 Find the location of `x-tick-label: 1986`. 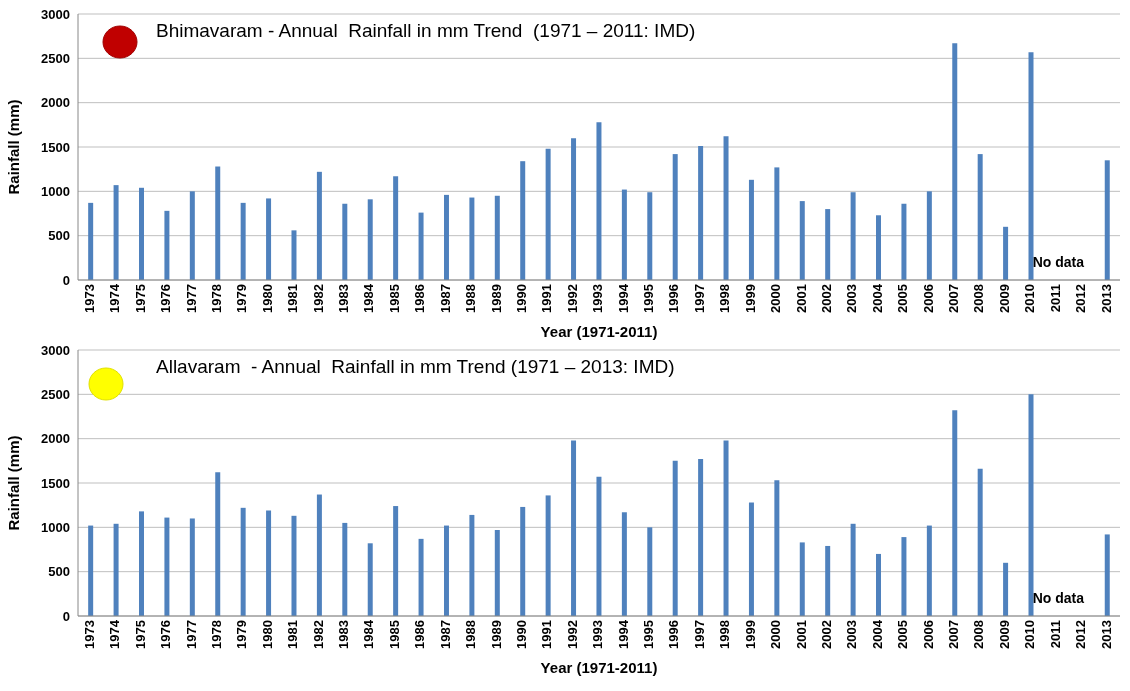

x-tick-label: 1986 is located at coordinates (420, 634).